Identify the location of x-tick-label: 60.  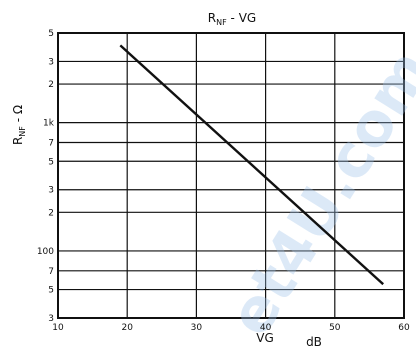
(404, 328).